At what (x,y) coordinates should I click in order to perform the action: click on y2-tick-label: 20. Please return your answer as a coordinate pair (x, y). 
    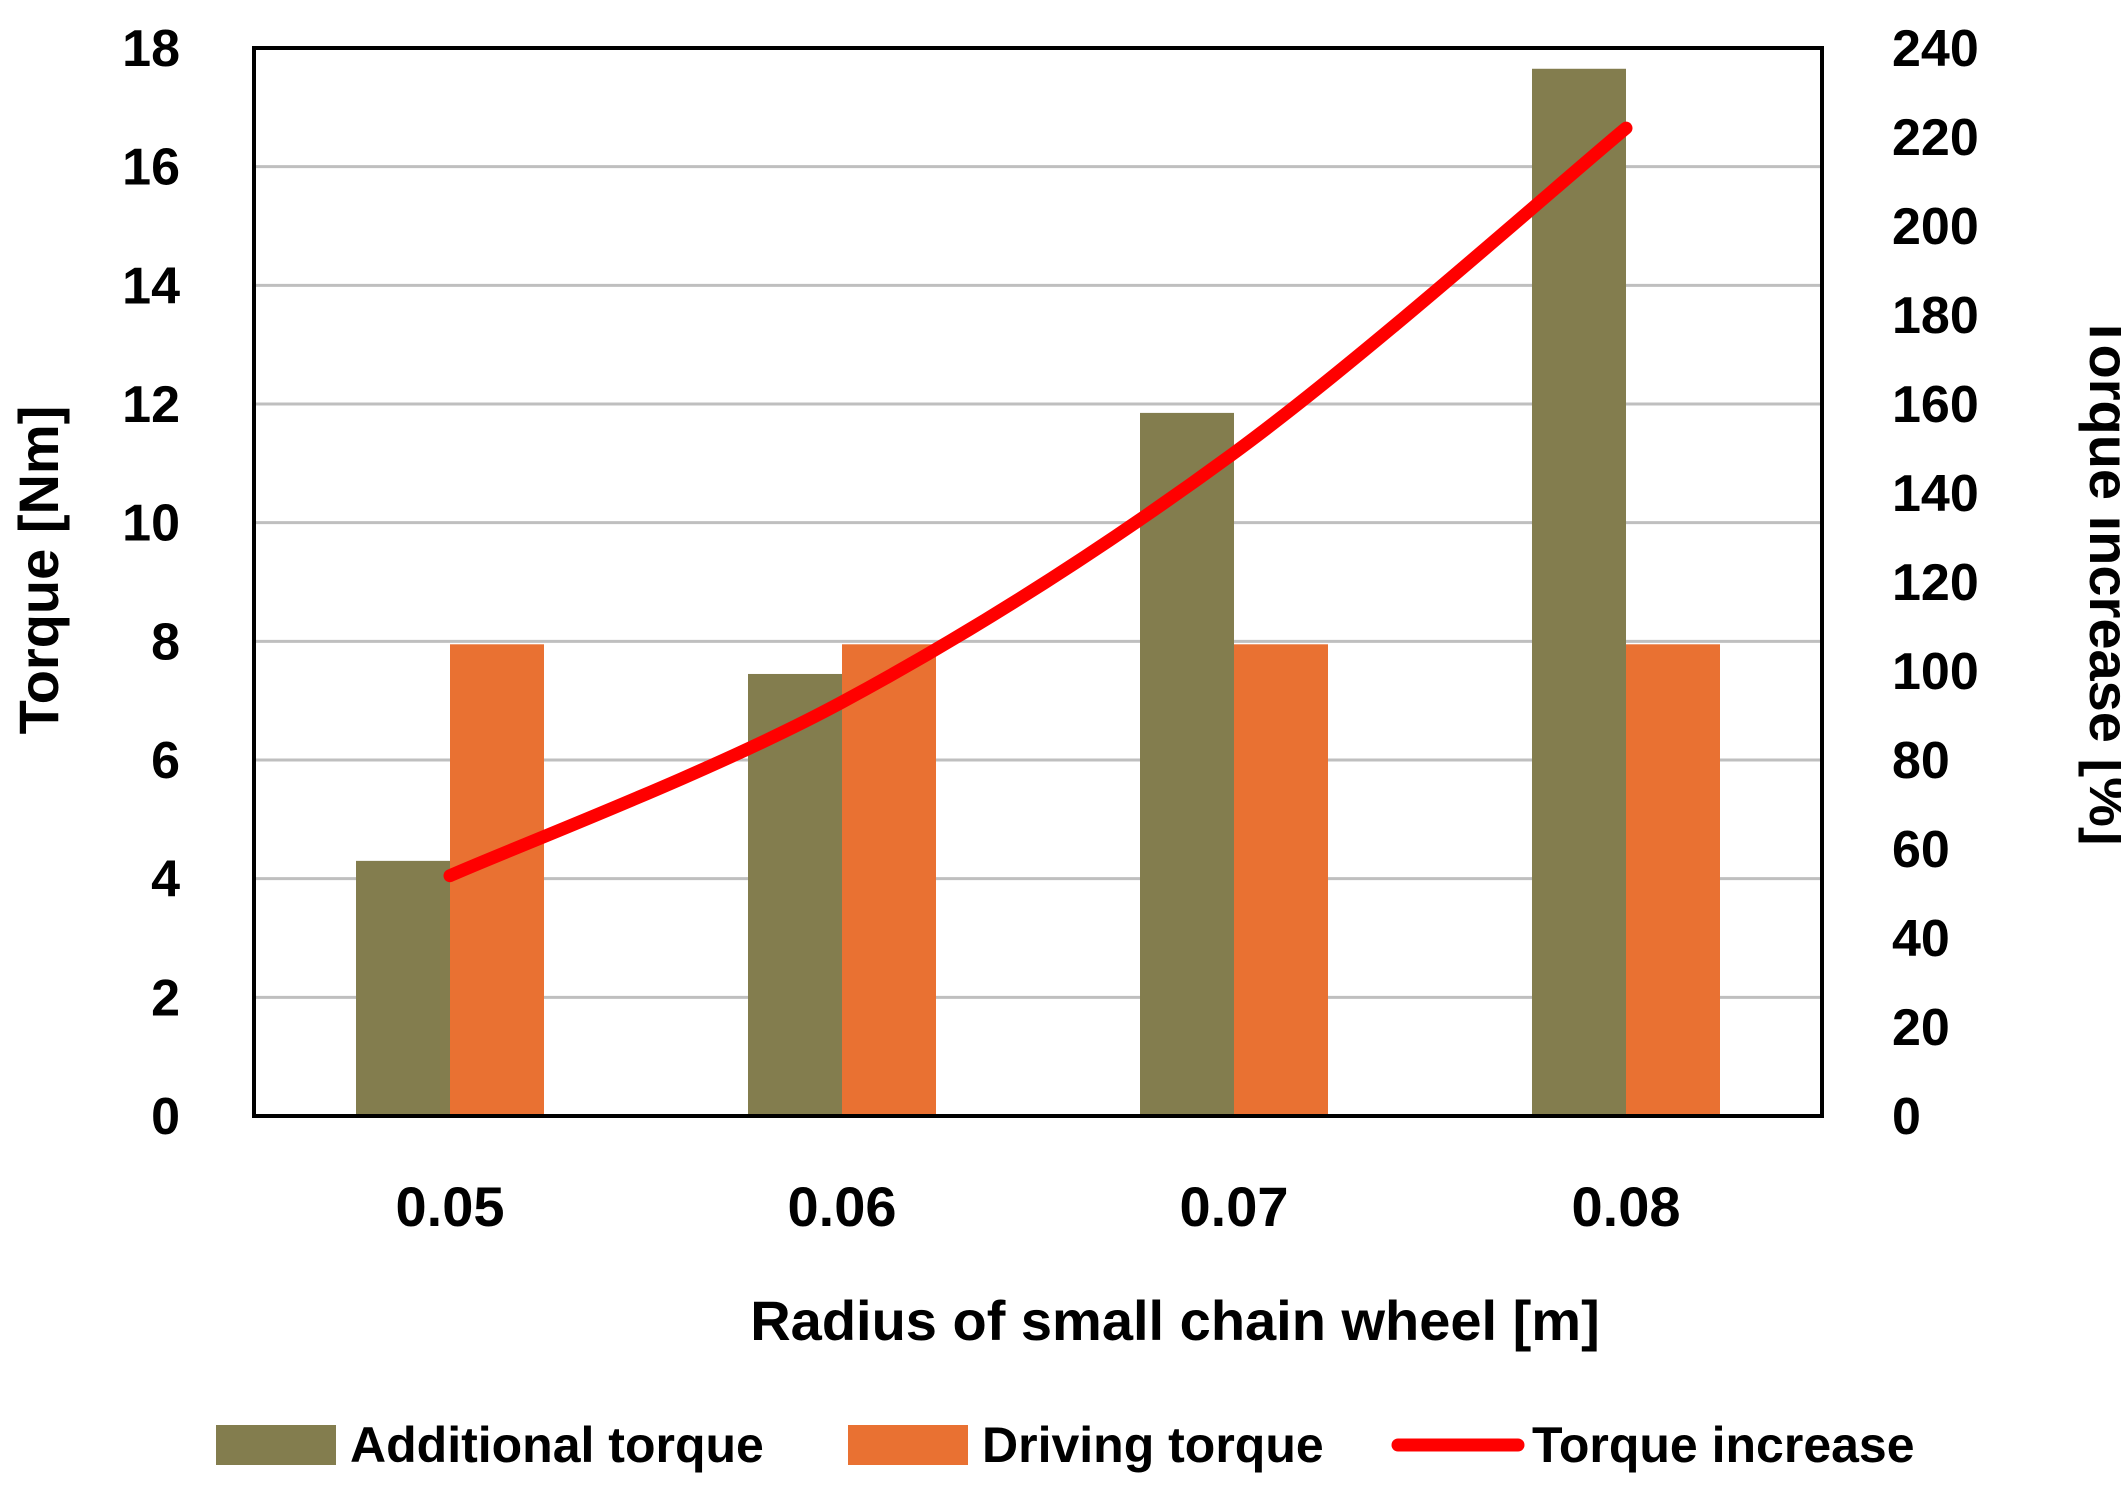
    Looking at the image, I should click on (1921, 1028).